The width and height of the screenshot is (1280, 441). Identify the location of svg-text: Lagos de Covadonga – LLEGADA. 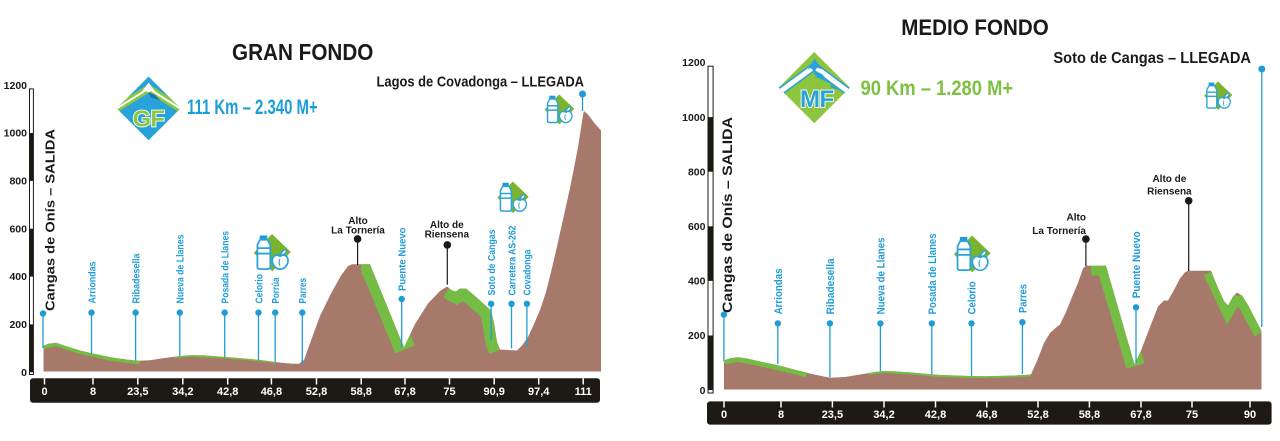
(481, 82).